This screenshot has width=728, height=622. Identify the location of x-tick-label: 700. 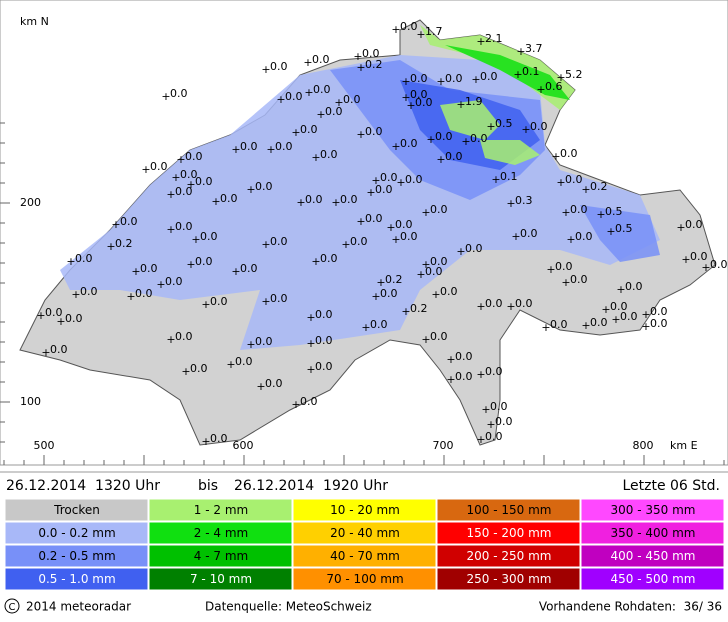
(443, 445).